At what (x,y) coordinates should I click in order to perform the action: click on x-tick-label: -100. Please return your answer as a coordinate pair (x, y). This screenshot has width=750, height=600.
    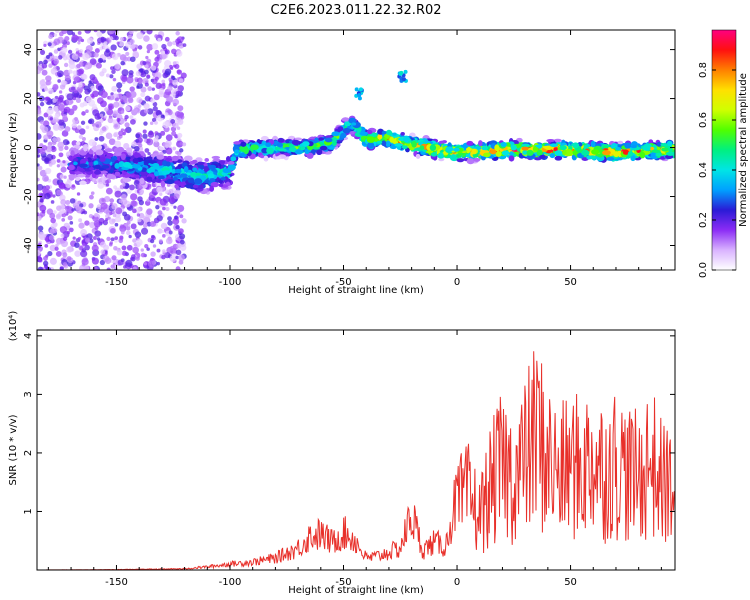
    Looking at the image, I should click on (230, 282).